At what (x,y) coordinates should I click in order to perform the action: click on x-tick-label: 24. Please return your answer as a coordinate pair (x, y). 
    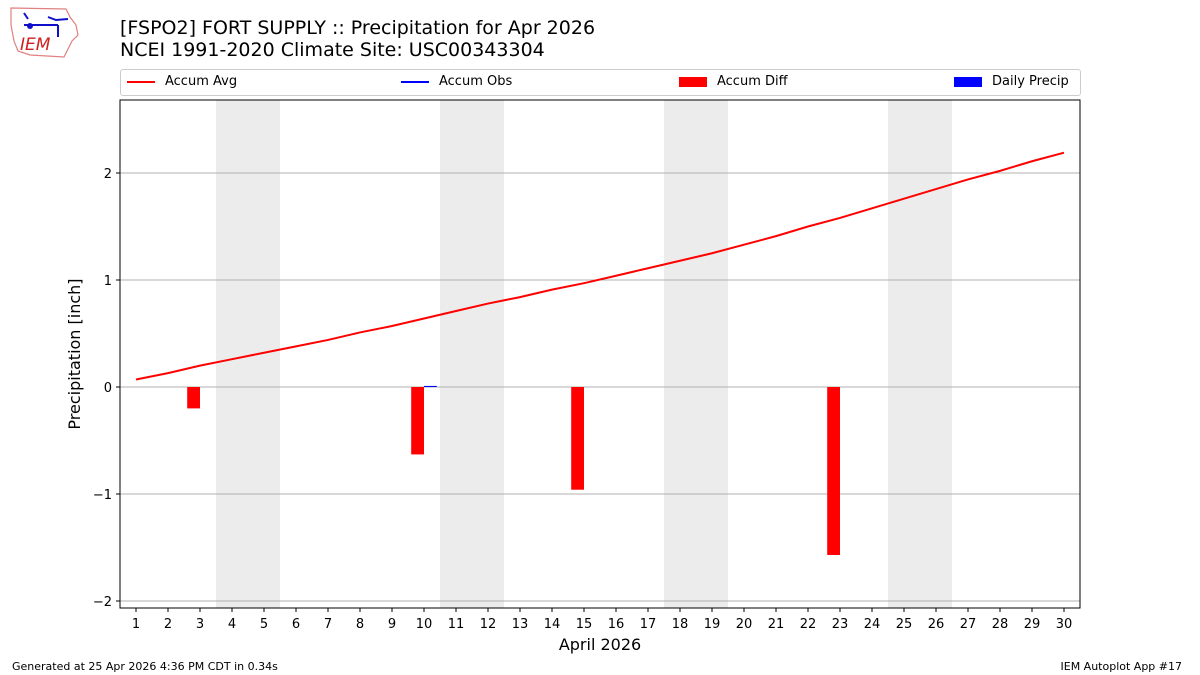
    Looking at the image, I should click on (872, 624).